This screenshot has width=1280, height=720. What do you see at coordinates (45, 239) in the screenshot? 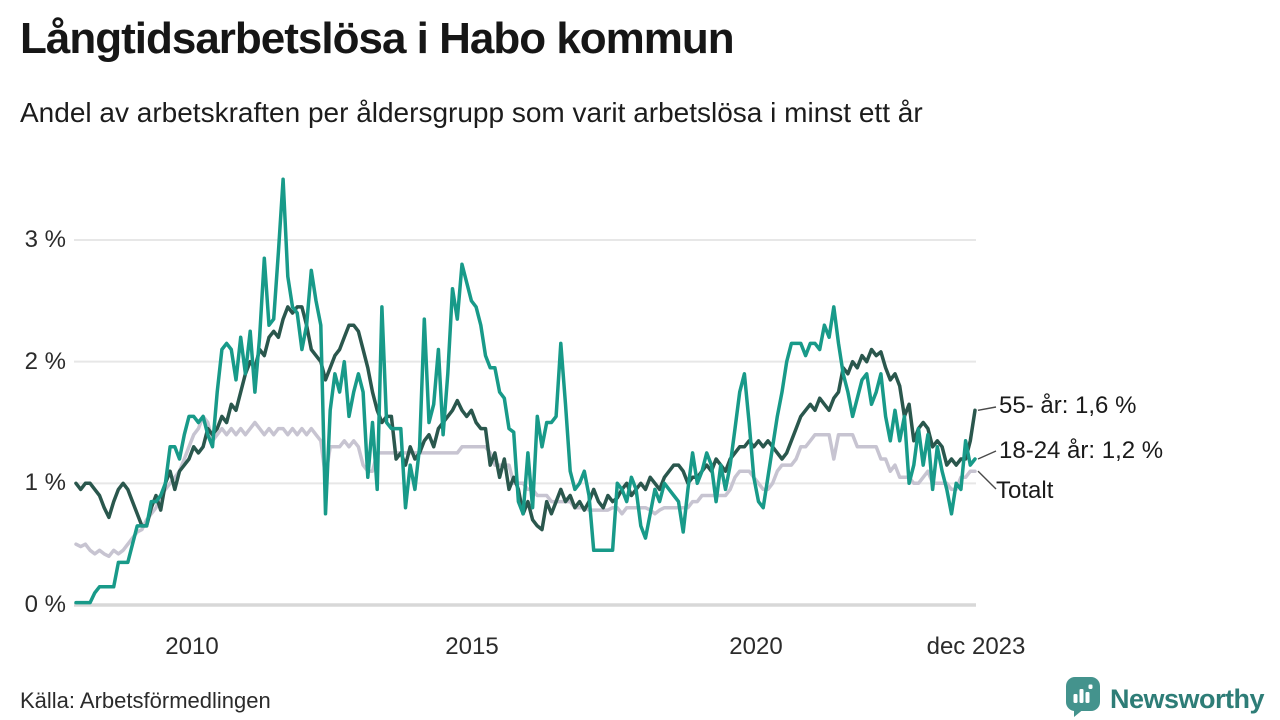
I see `y-axis-tick-3pct: 3 %` at bounding box center [45, 239].